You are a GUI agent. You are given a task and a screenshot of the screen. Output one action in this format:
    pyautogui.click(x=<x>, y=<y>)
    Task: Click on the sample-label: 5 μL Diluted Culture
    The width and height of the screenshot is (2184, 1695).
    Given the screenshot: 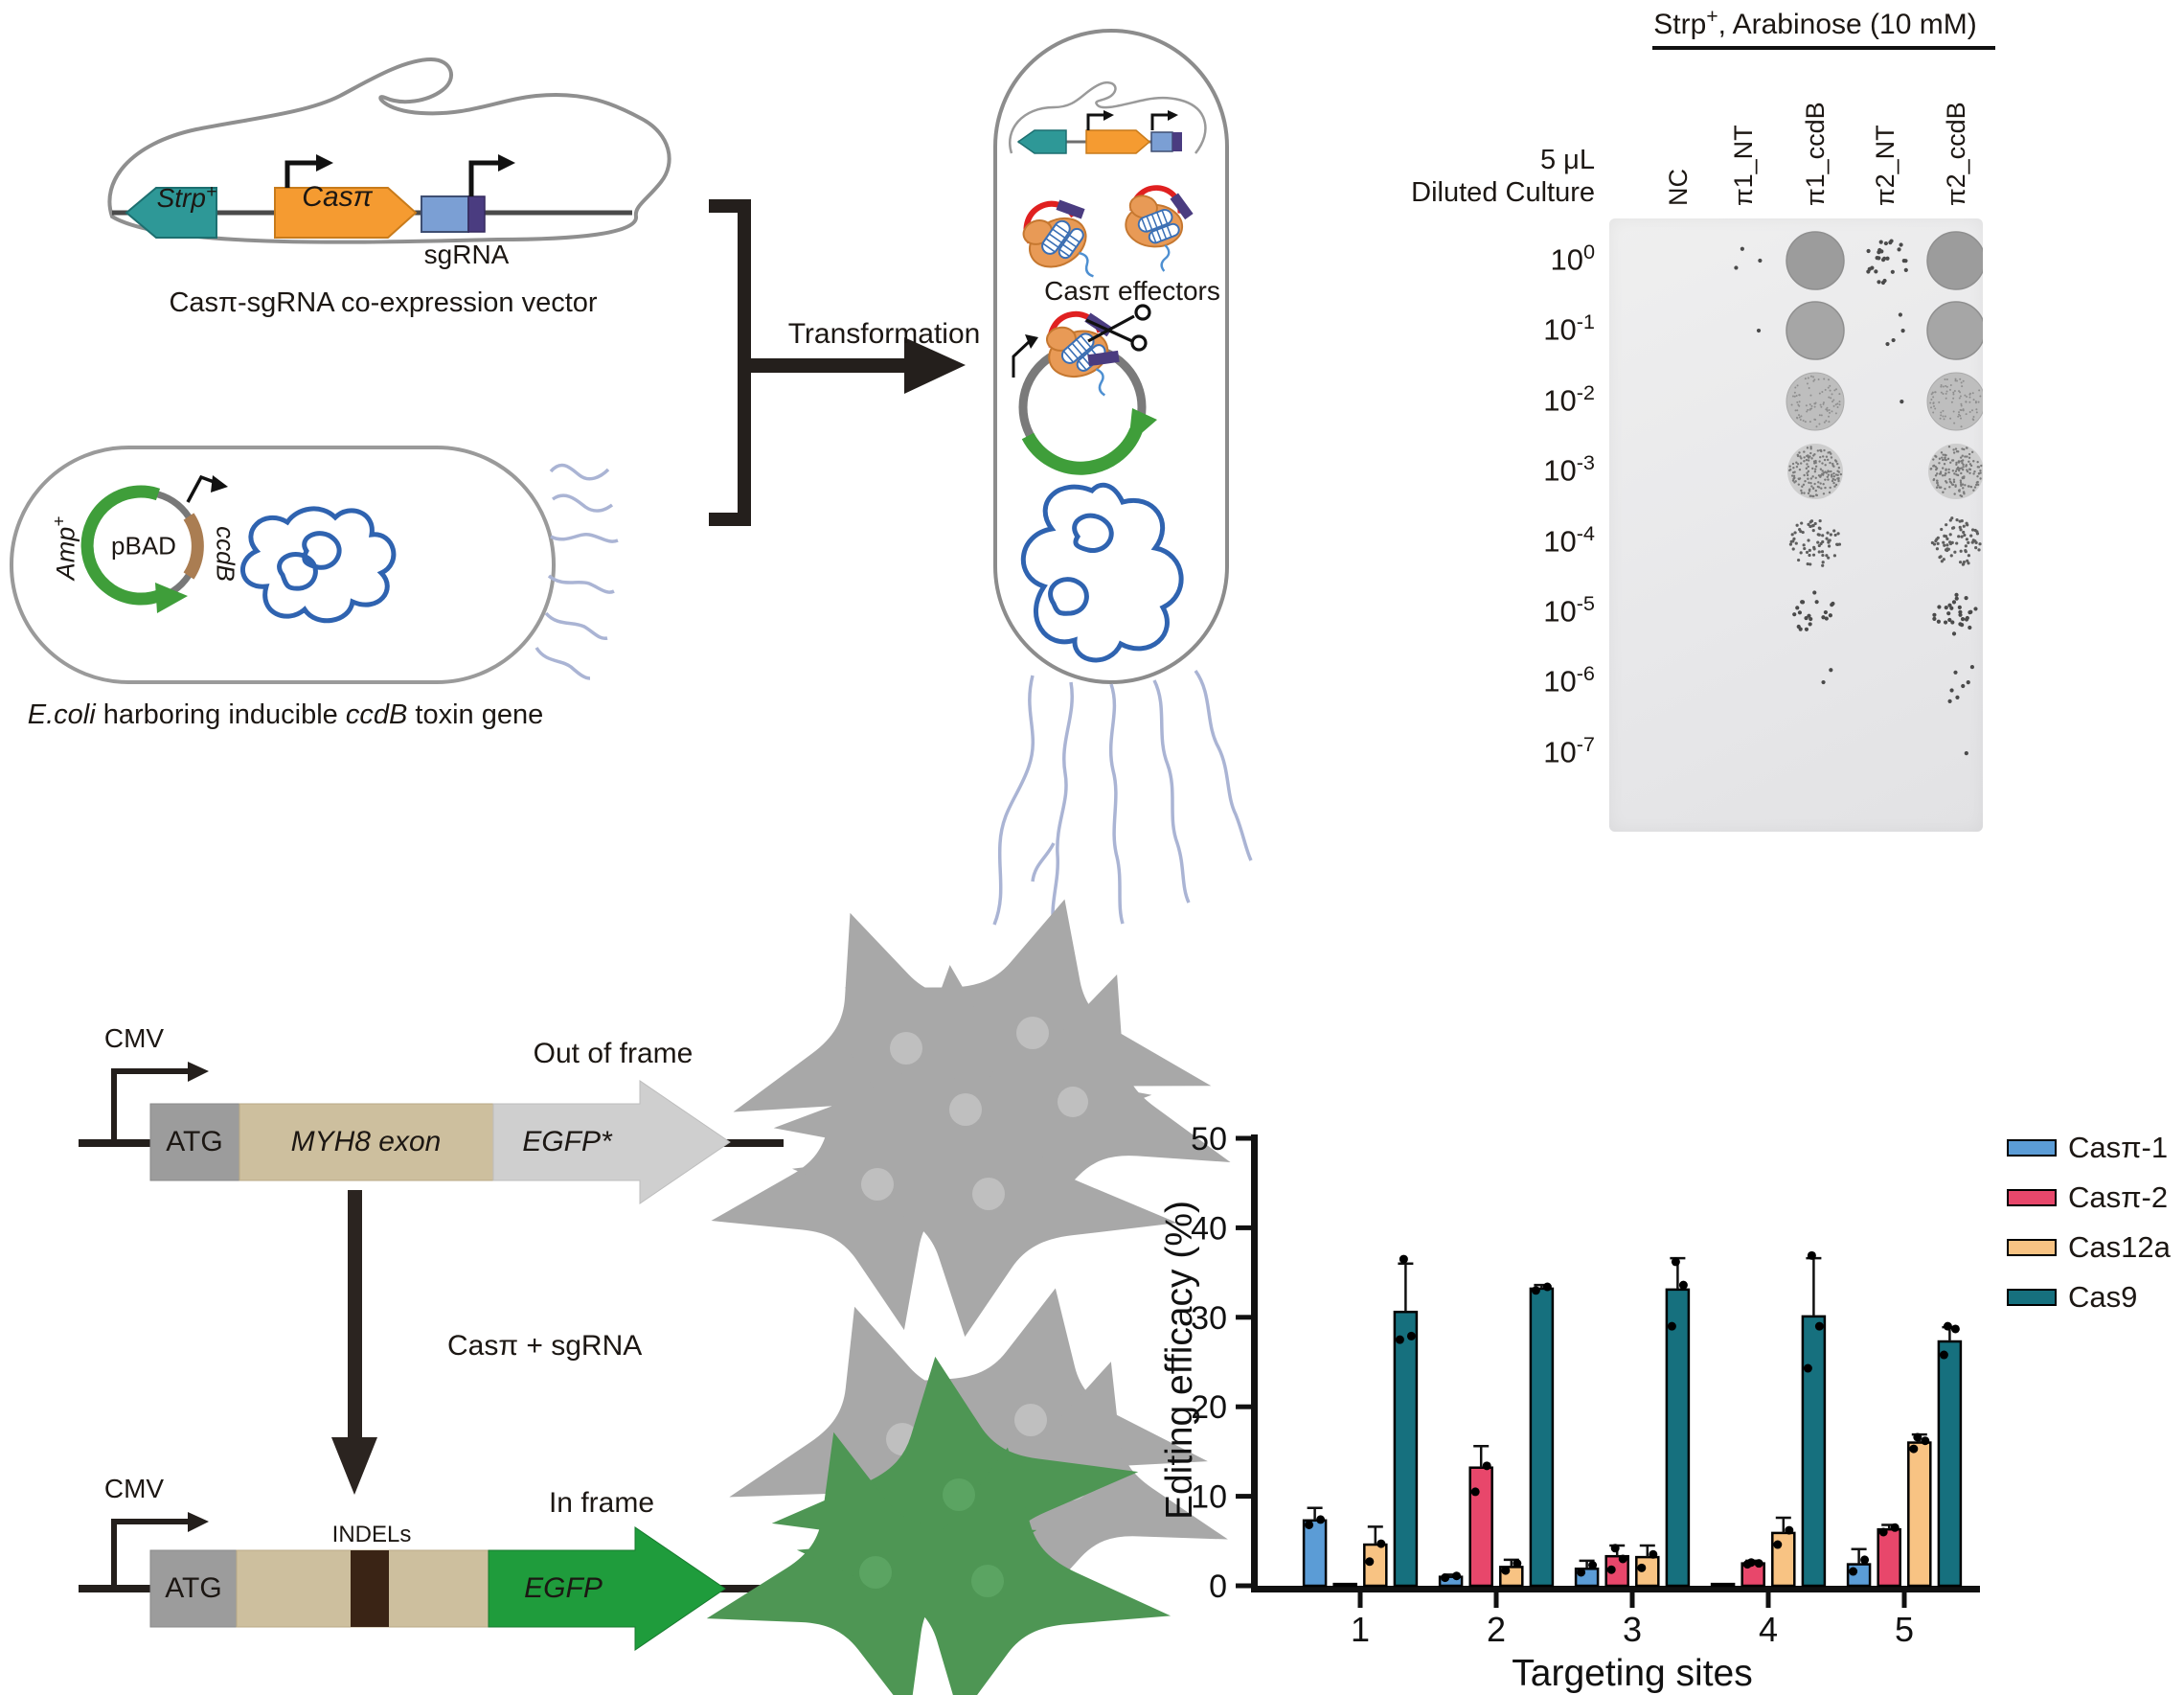 What is the action you would take?
    pyautogui.click(x=1495, y=177)
    